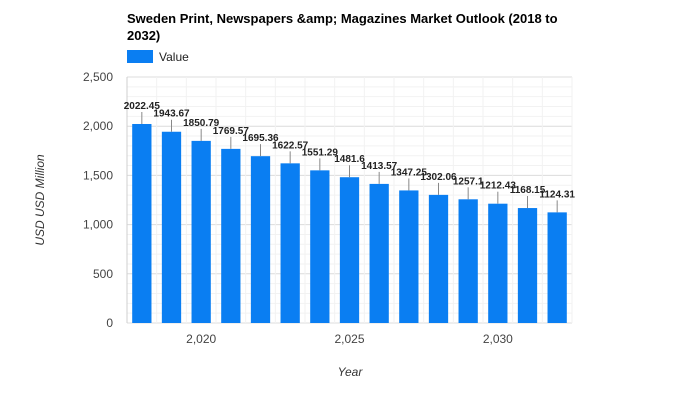 Image resolution: width=700 pixels, height=400 pixels. I want to click on data-label: 2022.45, so click(142, 106).